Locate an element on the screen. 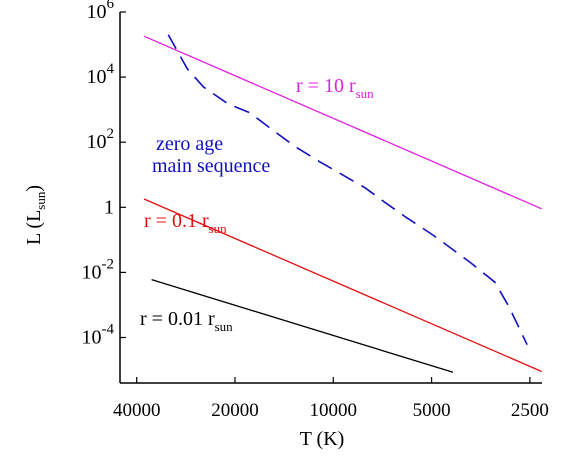  label-r001-sub: sun is located at coordinates (224, 326).